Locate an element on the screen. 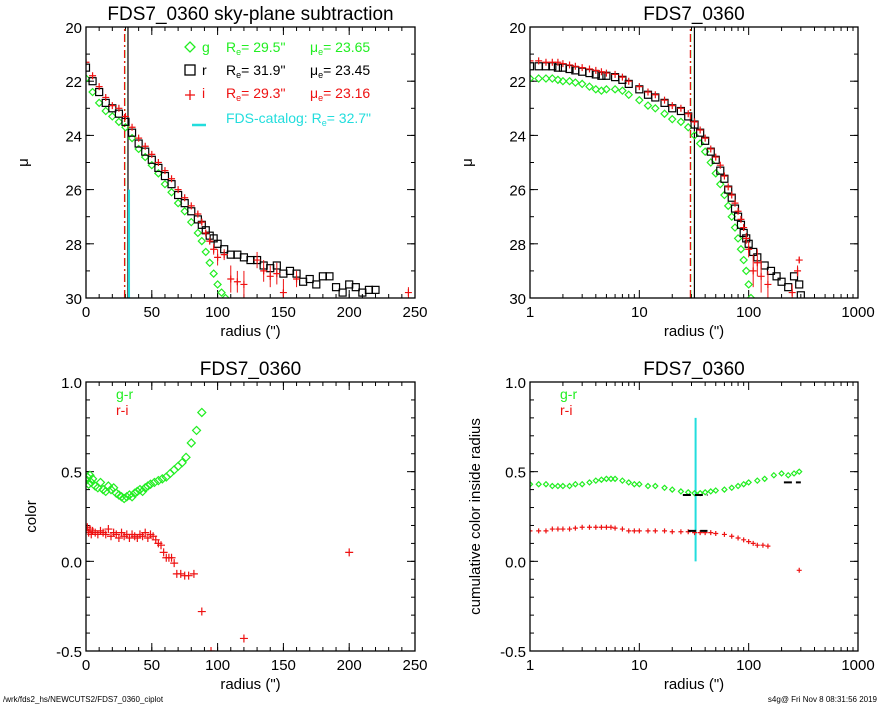  plot-area is located at coordinates (667, 162).